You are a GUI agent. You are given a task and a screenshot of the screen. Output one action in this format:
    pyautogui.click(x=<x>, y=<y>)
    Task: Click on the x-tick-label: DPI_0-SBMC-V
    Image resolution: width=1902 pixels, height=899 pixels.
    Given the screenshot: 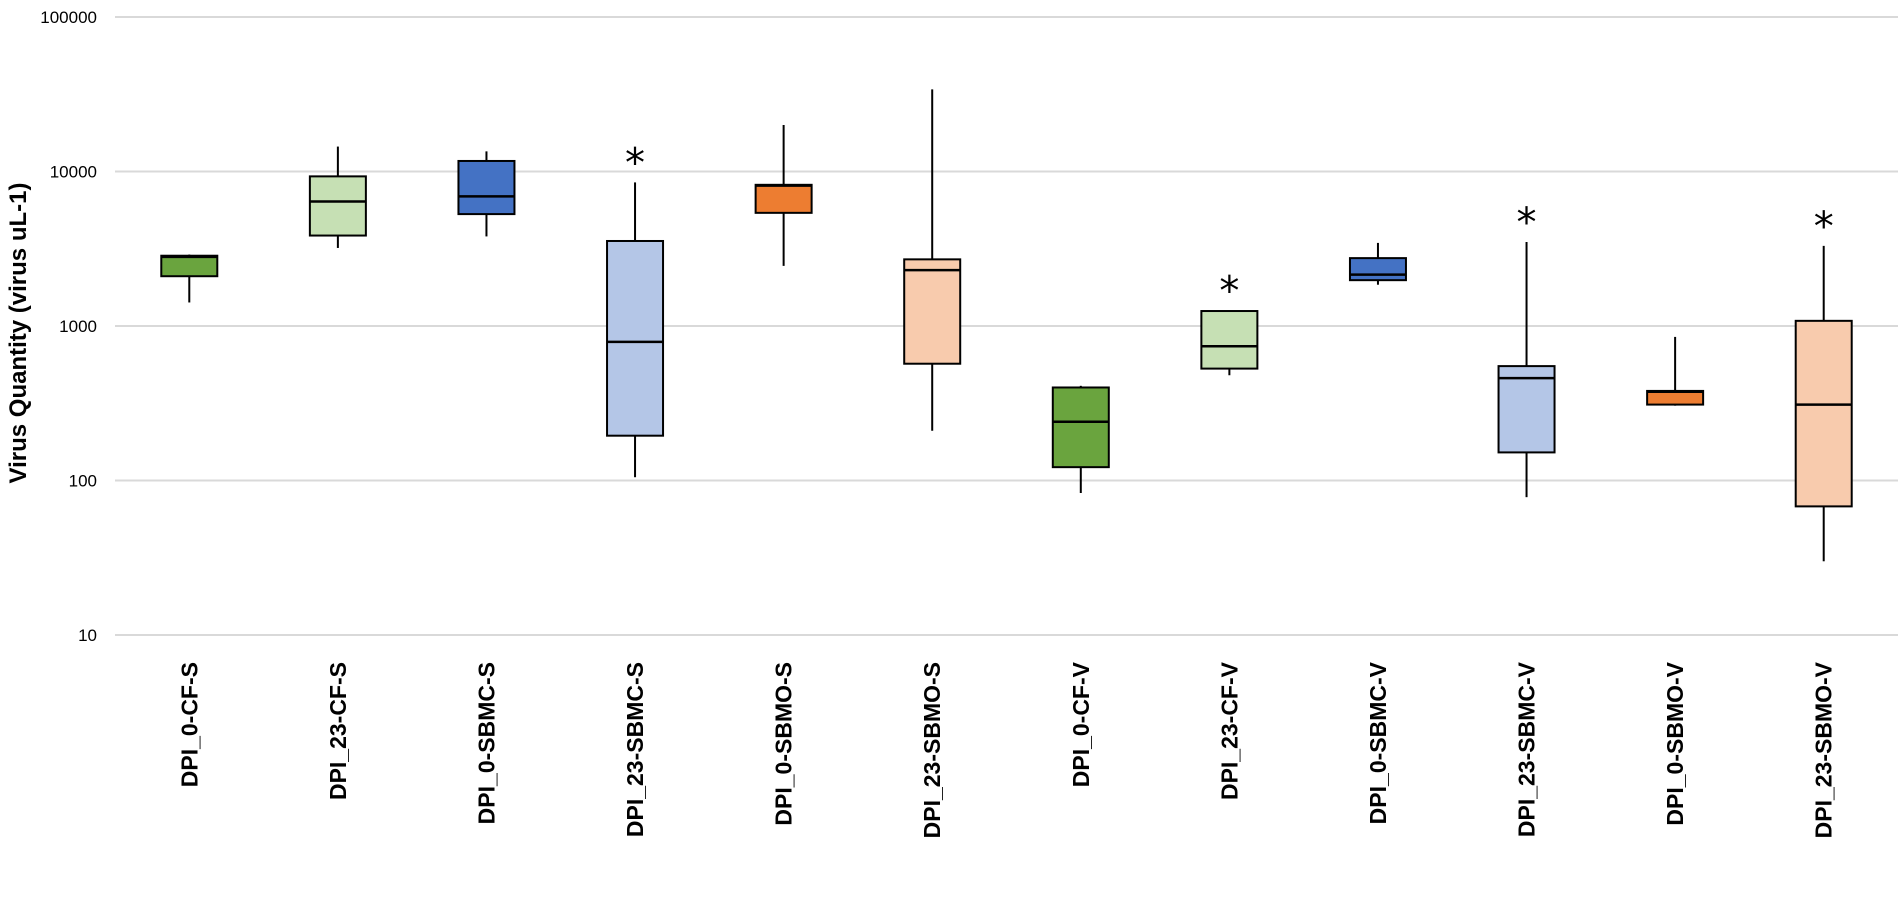 What is the action you would take?
    pyautogui.click(x=1378, y=742)
    